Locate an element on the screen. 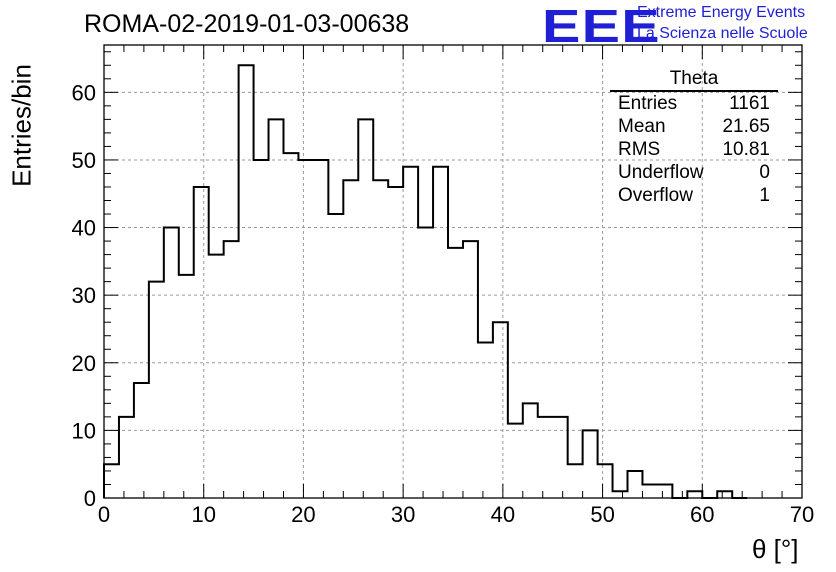 The height and width of the screenshot is (572, 836). y-tick-label: 40 is located at coordinates (84, 228).